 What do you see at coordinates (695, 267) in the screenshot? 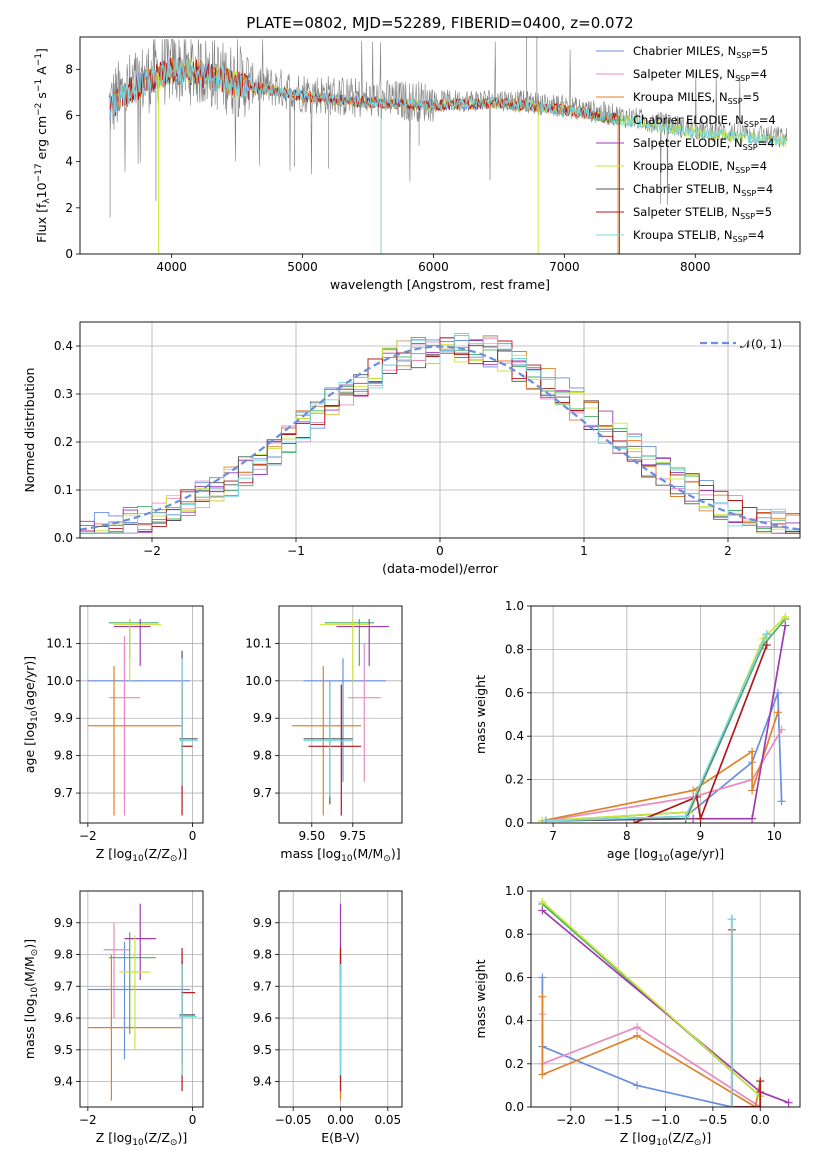
I see `x-tick-label: 8000` at bounding box center [695, 267].